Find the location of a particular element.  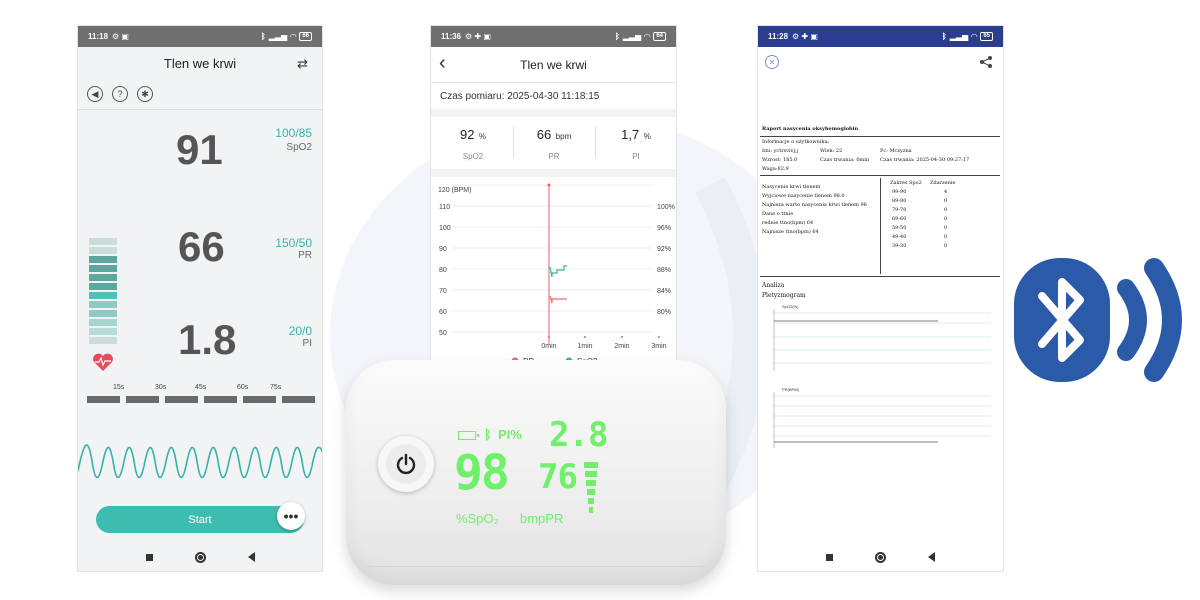

metric-value: 1,7 is located at coordinates (630, 134).